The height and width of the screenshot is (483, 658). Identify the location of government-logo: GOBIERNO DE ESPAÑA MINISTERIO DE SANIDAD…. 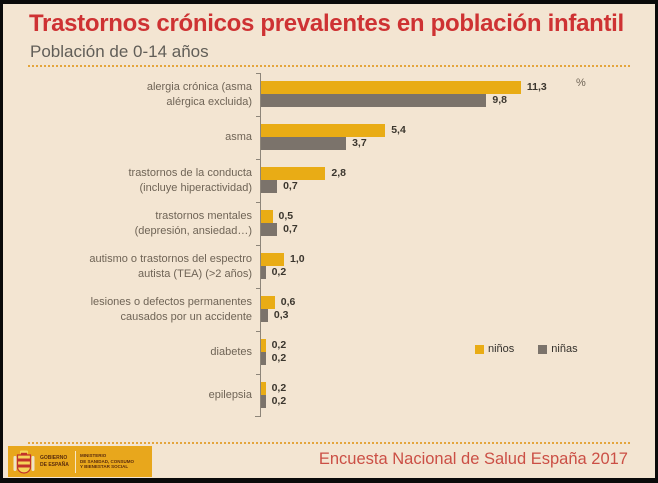
(80, 461).